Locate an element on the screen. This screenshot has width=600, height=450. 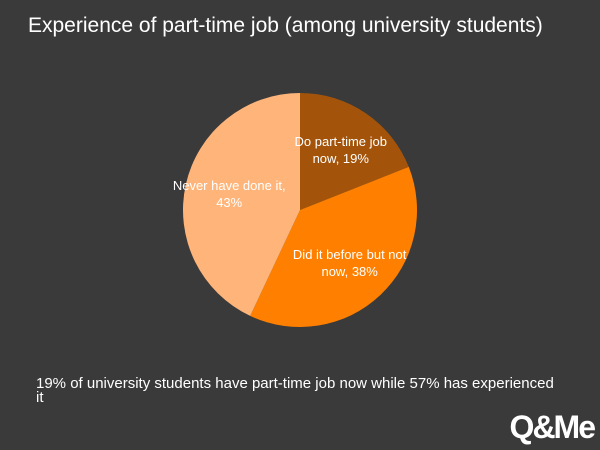
slice-label: Did it before but not now, 38% is located at coordinates (349, 262).